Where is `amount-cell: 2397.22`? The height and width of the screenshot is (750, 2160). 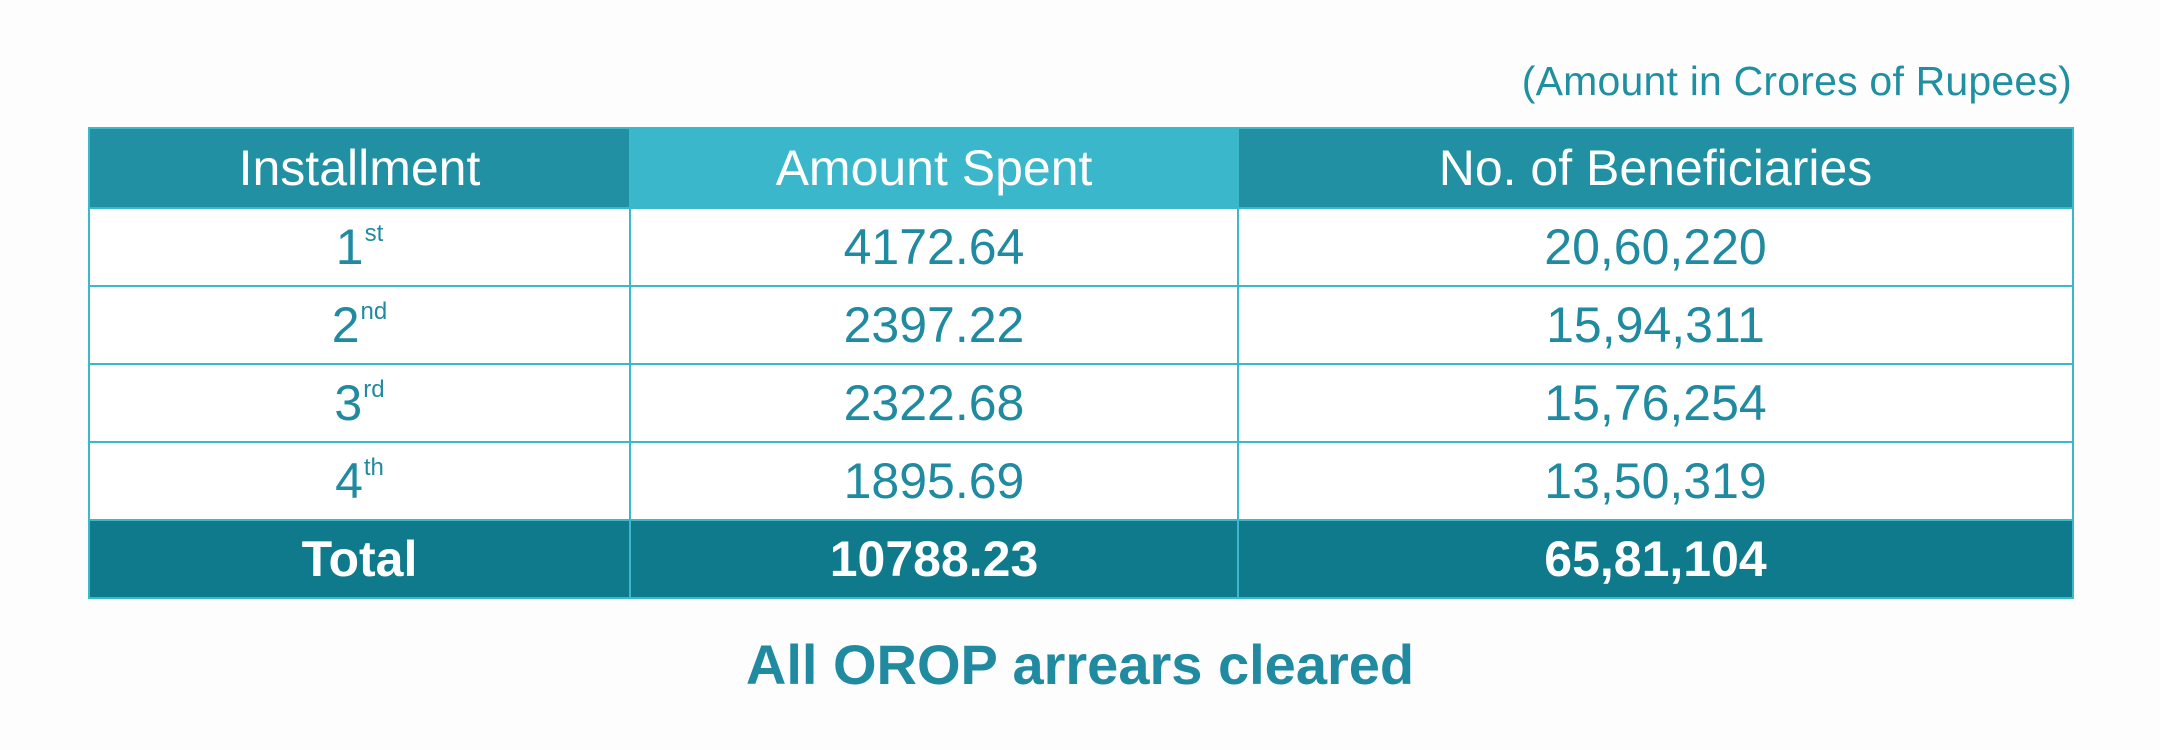
amount-cell: 2397.22 is located at coordinates (934, 325).